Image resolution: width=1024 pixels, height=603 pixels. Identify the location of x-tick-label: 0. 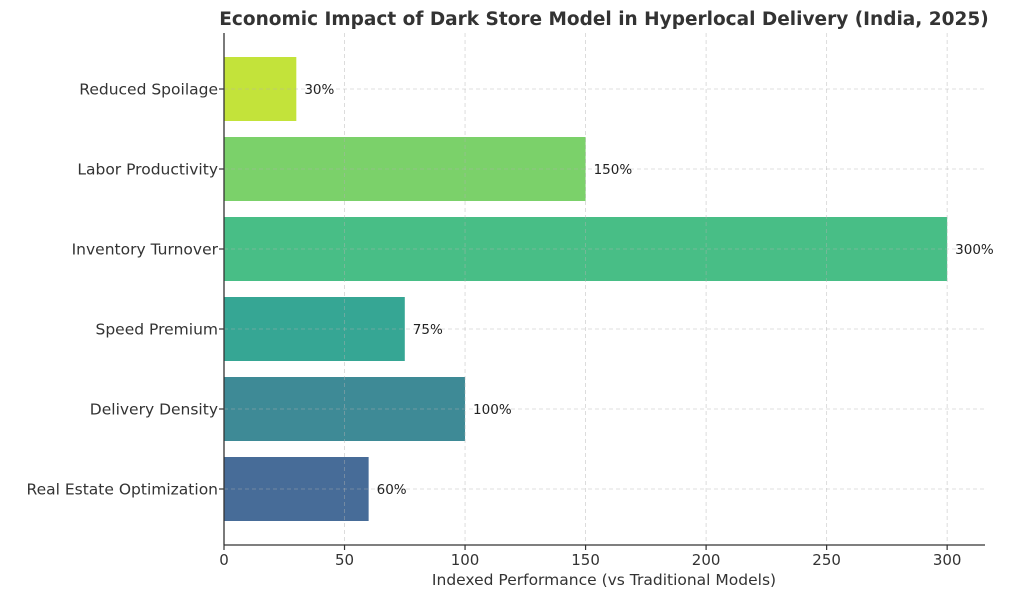
(224, 560).